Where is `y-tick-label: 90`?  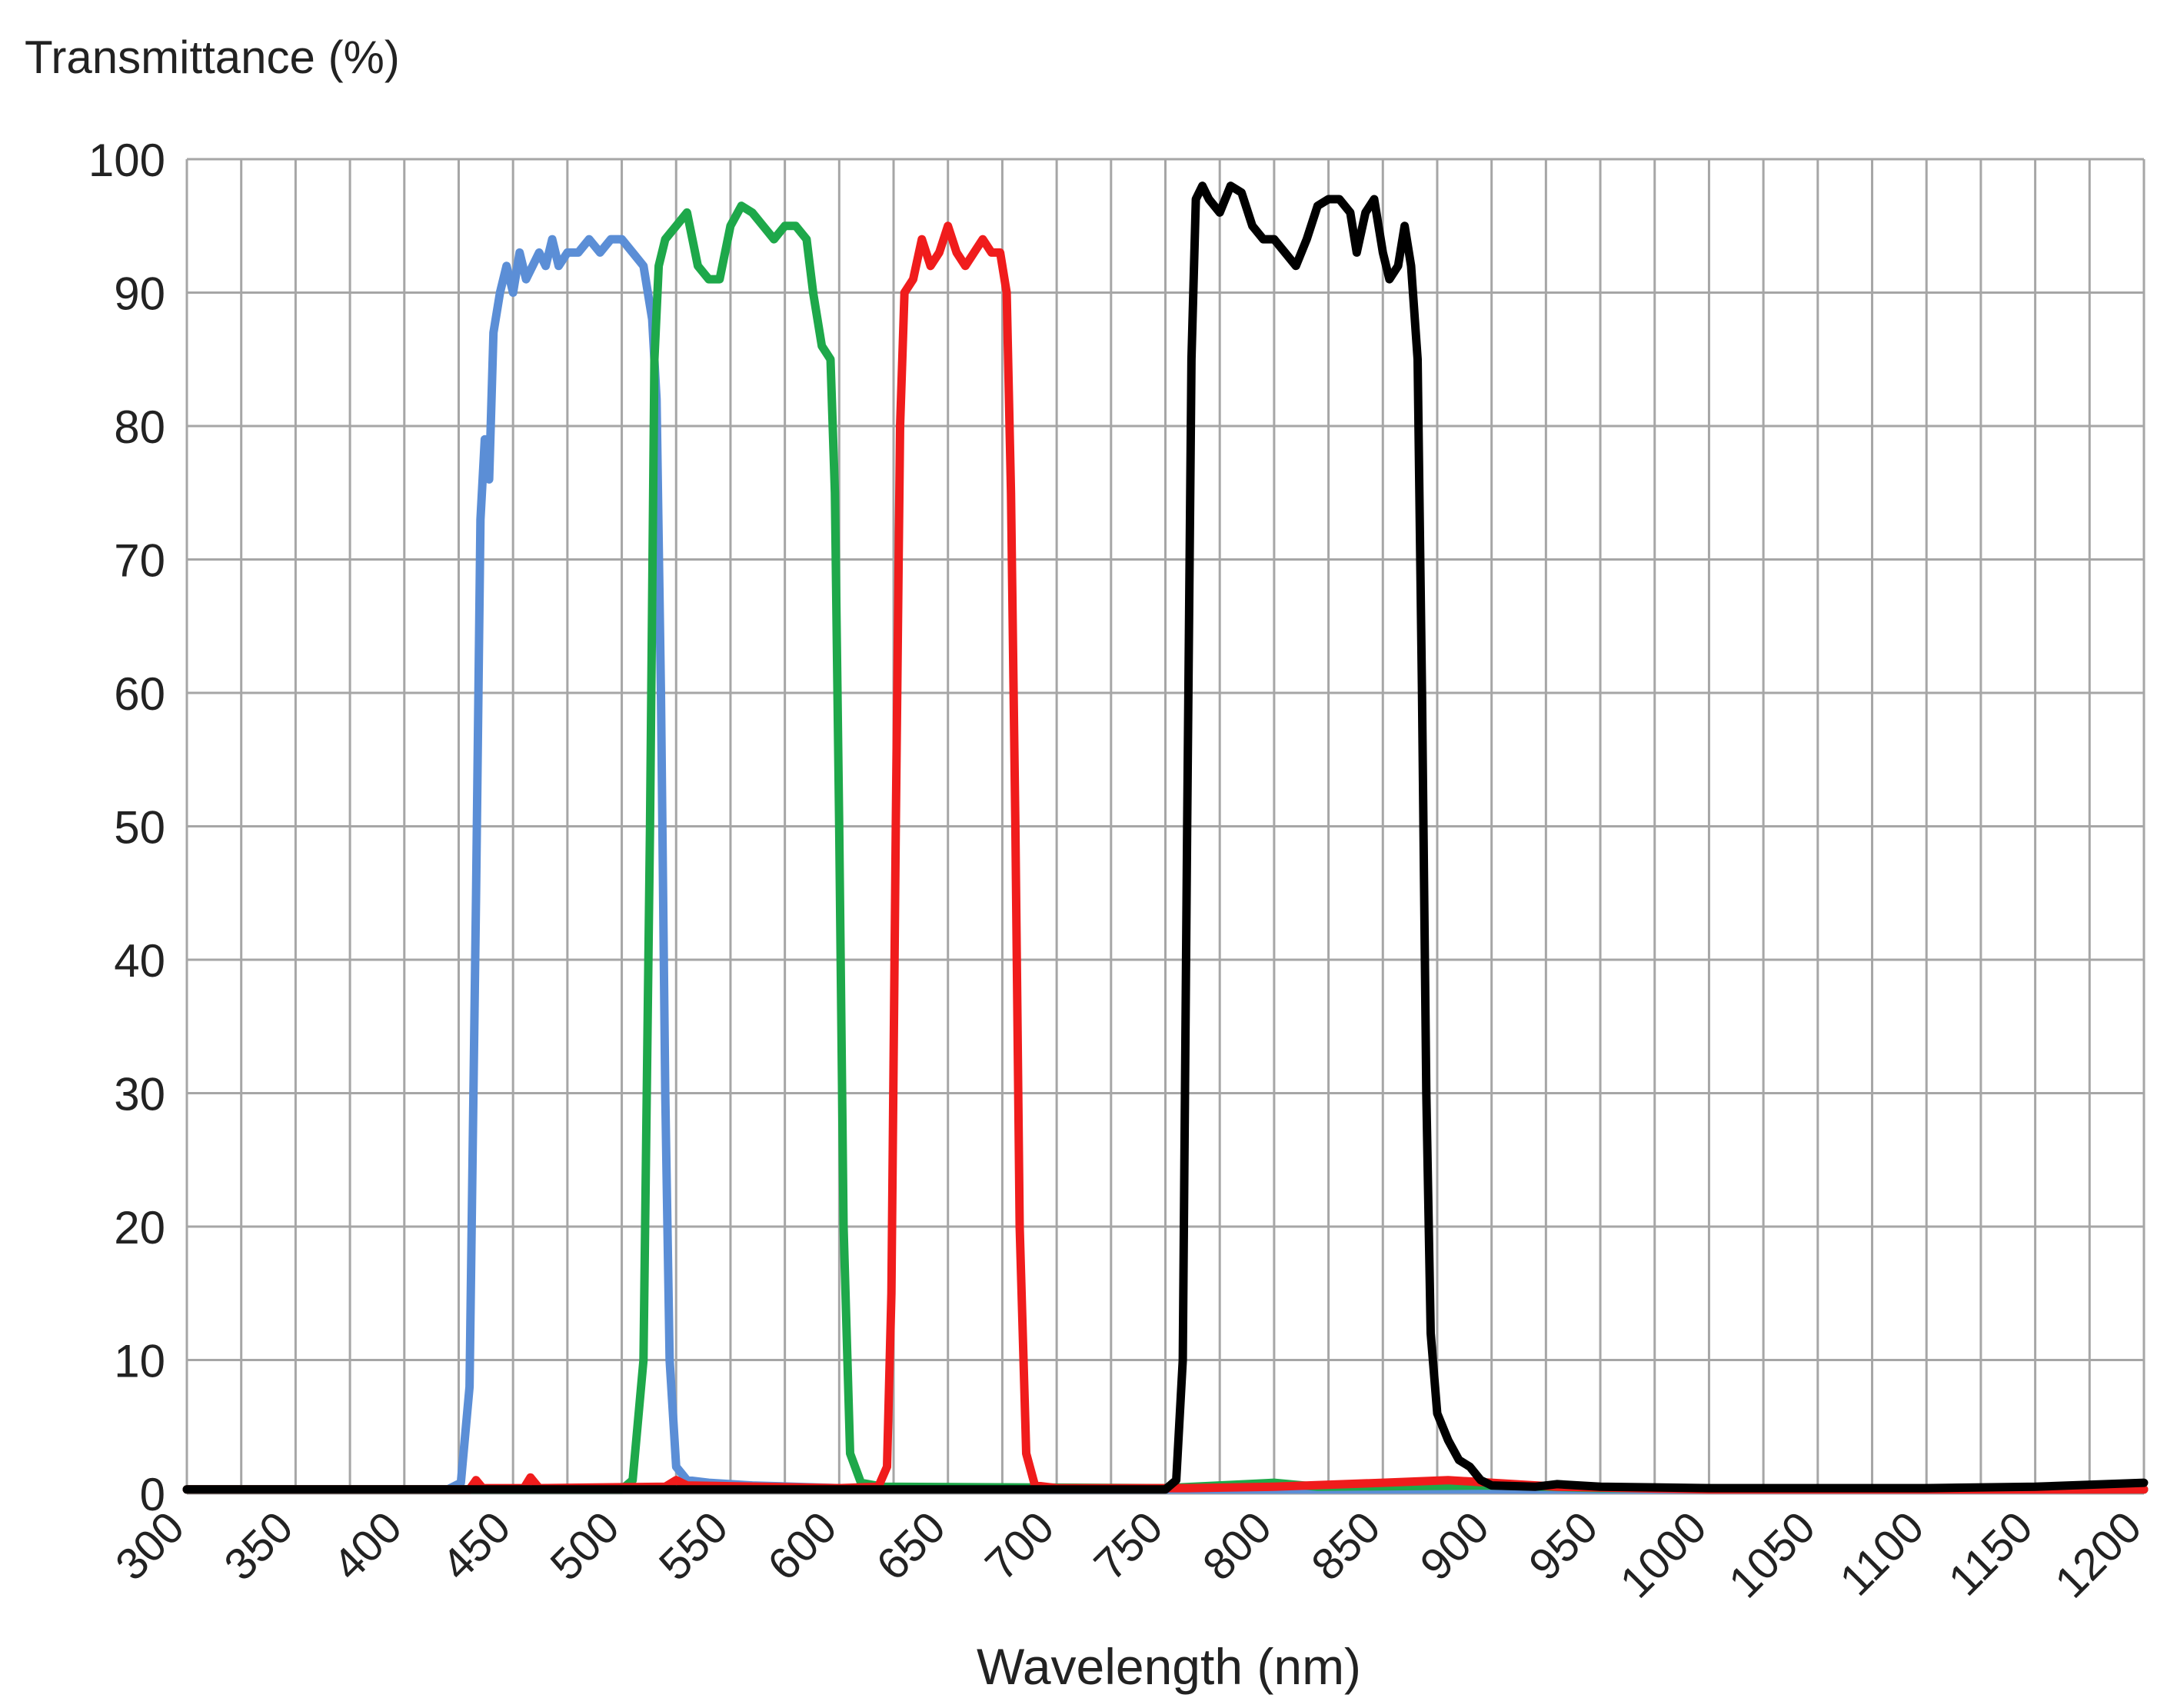 y-tick-label: 90 is located at coordinates (139, 294).